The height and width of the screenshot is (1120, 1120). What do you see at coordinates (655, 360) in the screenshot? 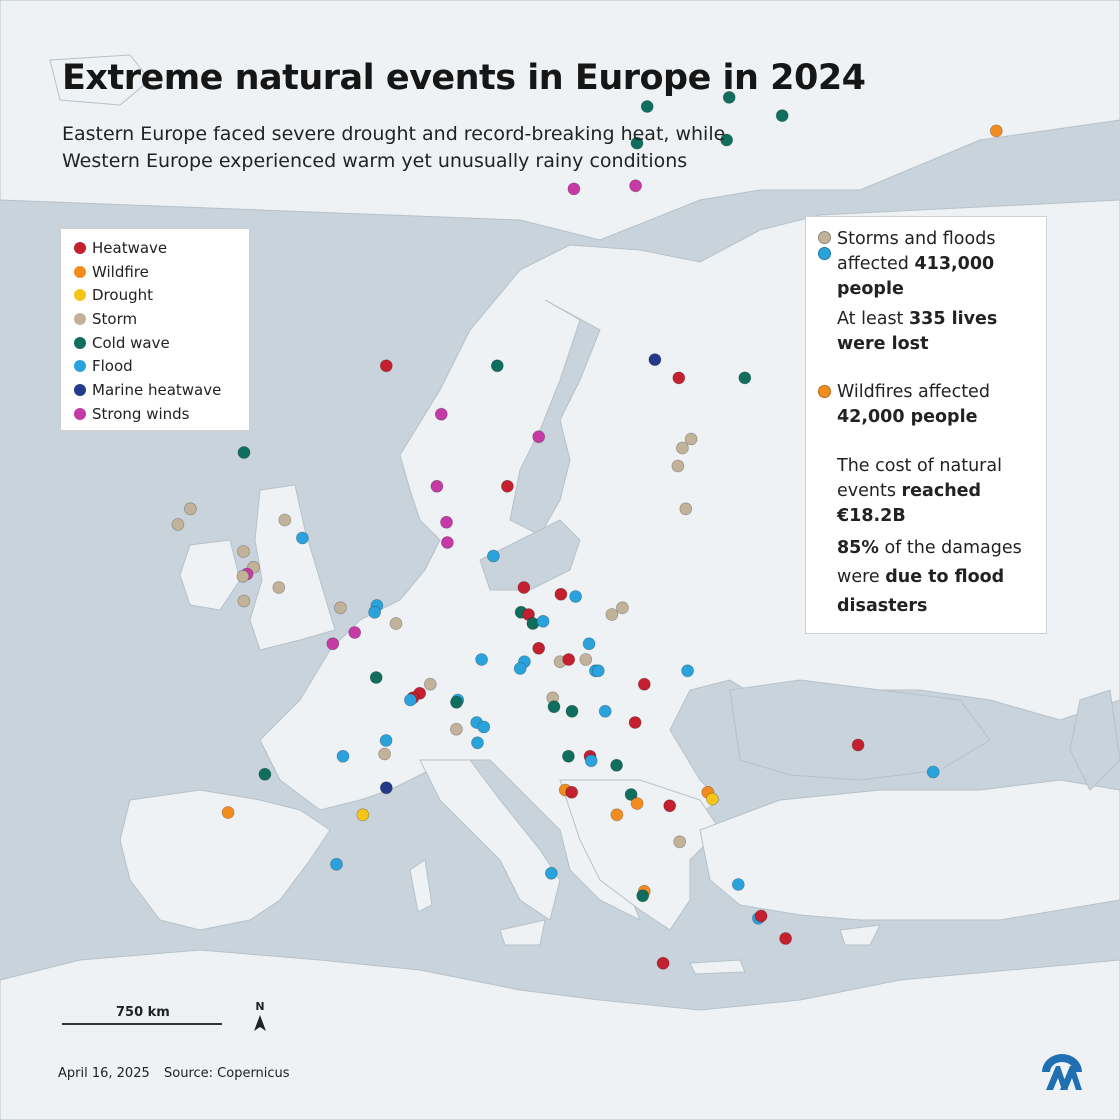
I see `marine-heatwave-event-marker` at bounding box center [655, 360].